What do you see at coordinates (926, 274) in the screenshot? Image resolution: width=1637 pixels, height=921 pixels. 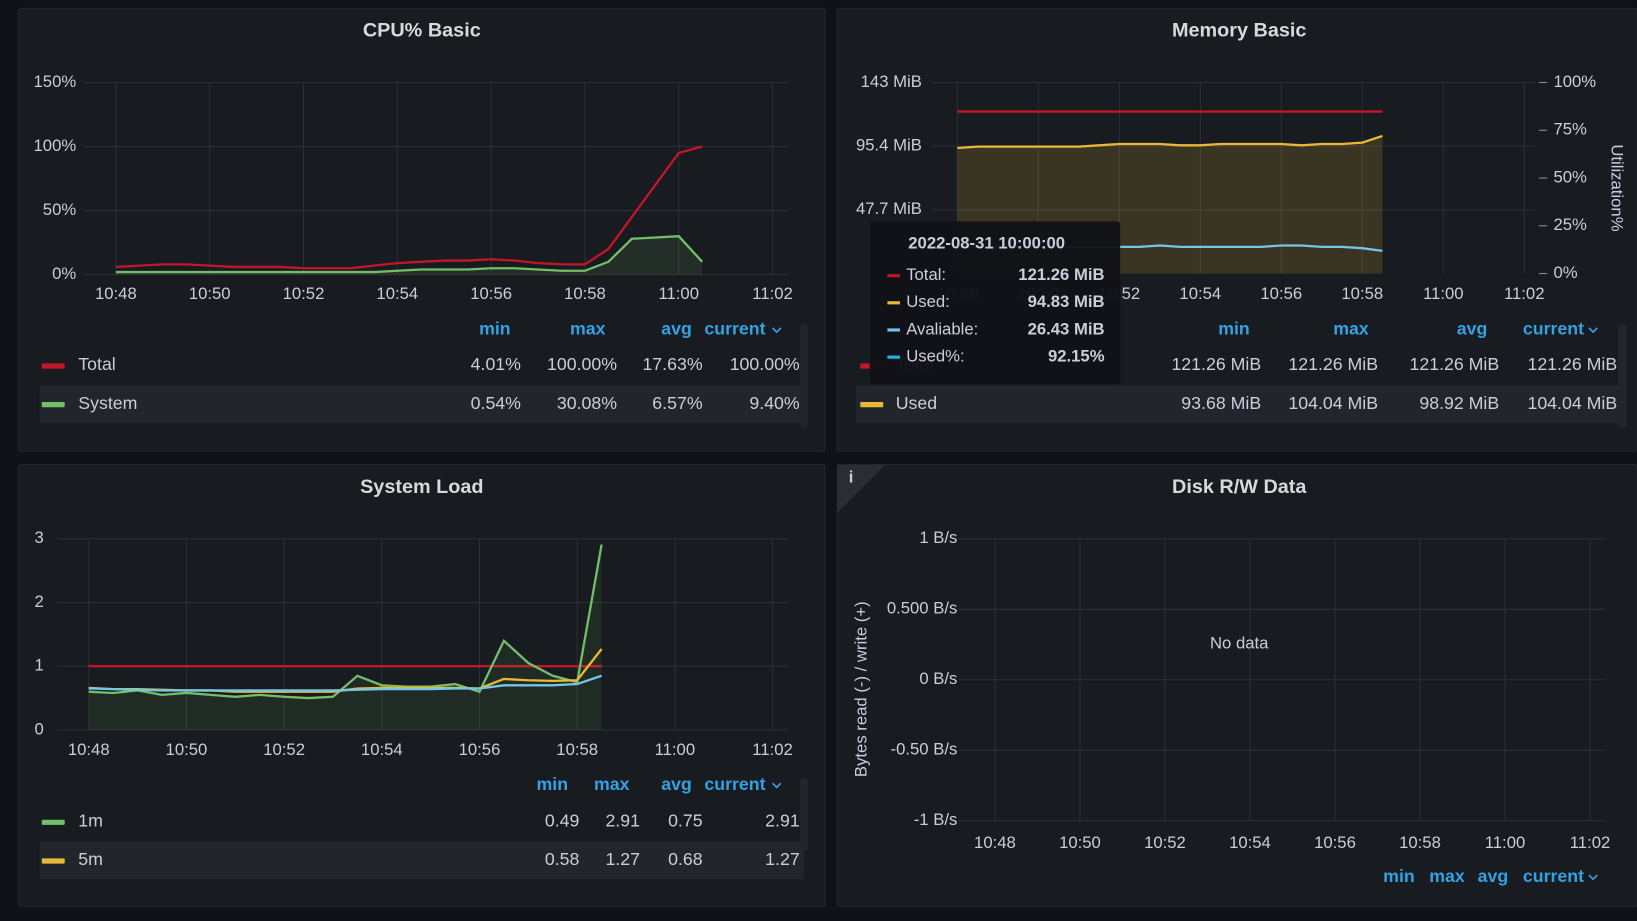 I see `tooltip-name: Total:` at bounding box center [926, 274].